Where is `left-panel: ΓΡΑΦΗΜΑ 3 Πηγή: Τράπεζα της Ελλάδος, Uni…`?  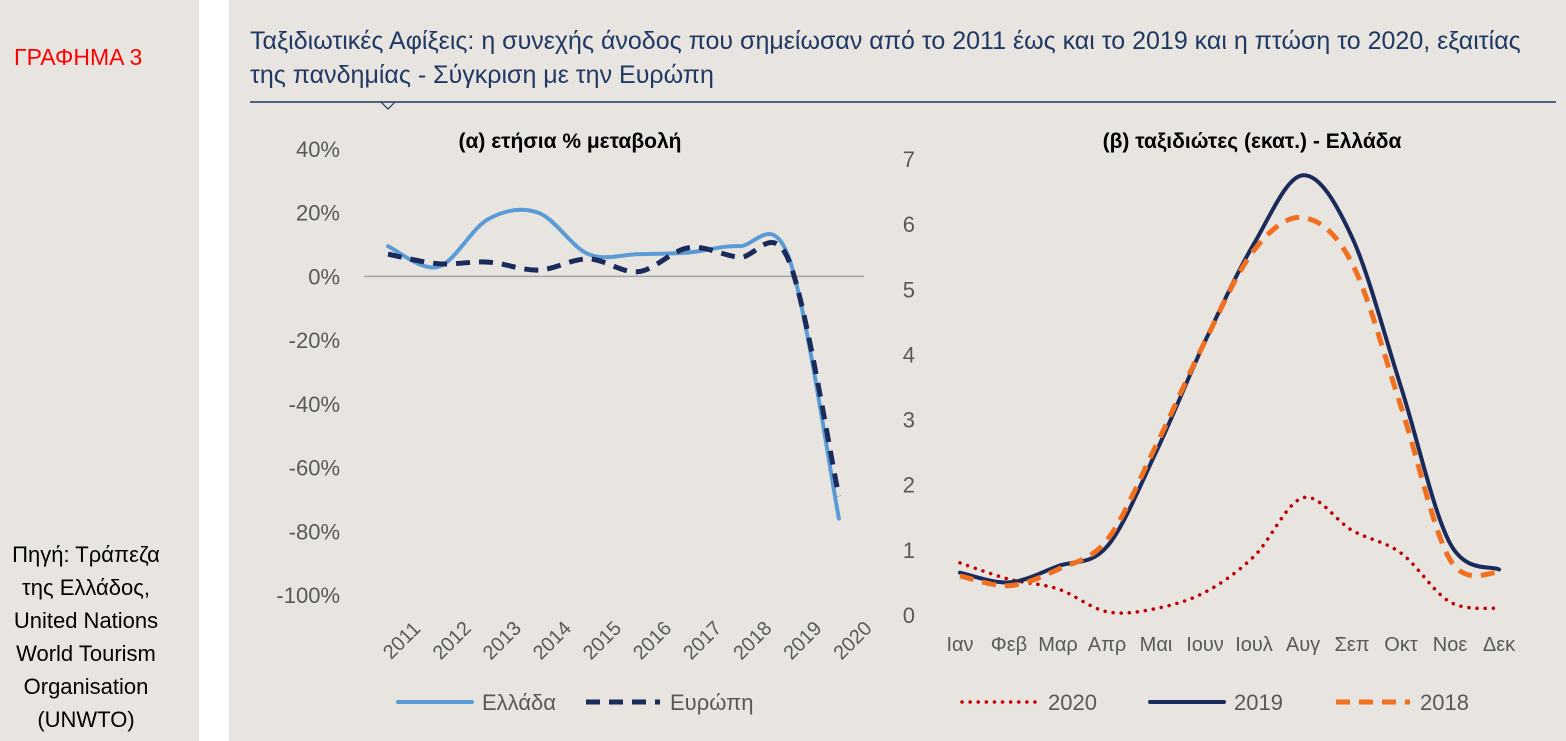
left-panel: ΓΡΑΦΗΜΑ 3 Πηγή: Τράπεζα της Ελλάδος, Uni… is located at coordinates (99, 370).